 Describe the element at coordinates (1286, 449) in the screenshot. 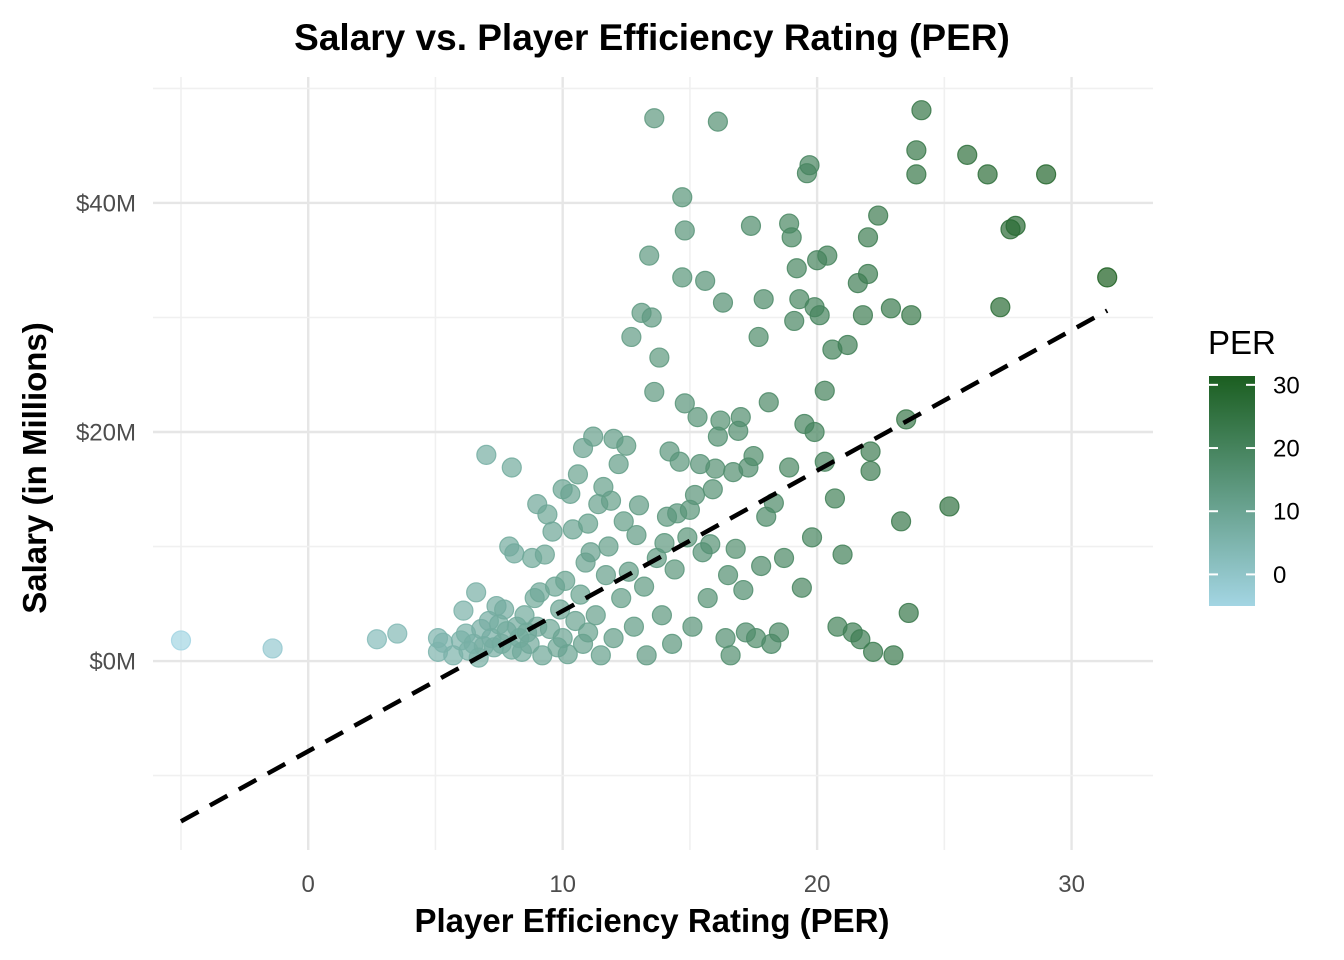

I see `legend-tick-label: 20` at that location.